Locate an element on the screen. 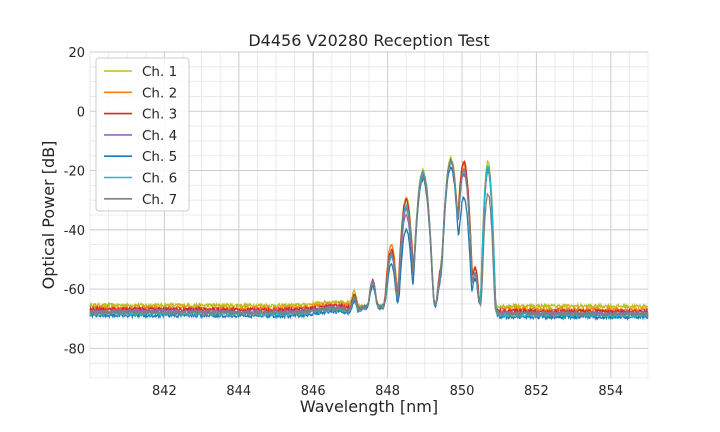 The height and width of the screenshot is (432, 720). y-axis-label: Optical Power [dB] is located at coordinates (48, 215).